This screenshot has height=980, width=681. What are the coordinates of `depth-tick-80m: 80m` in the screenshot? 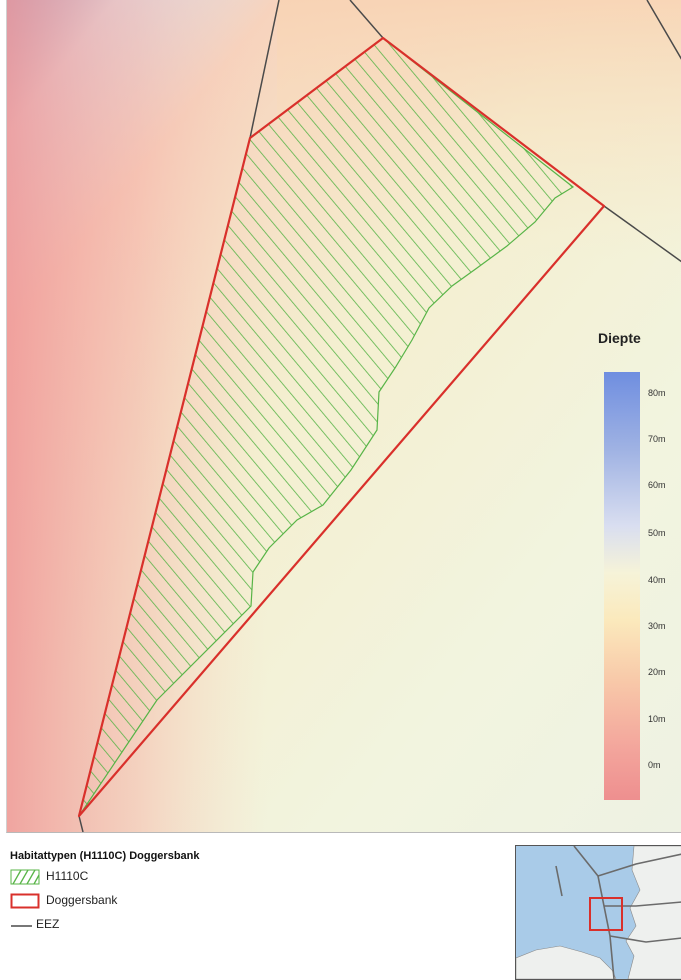 It's located at (657, 393).